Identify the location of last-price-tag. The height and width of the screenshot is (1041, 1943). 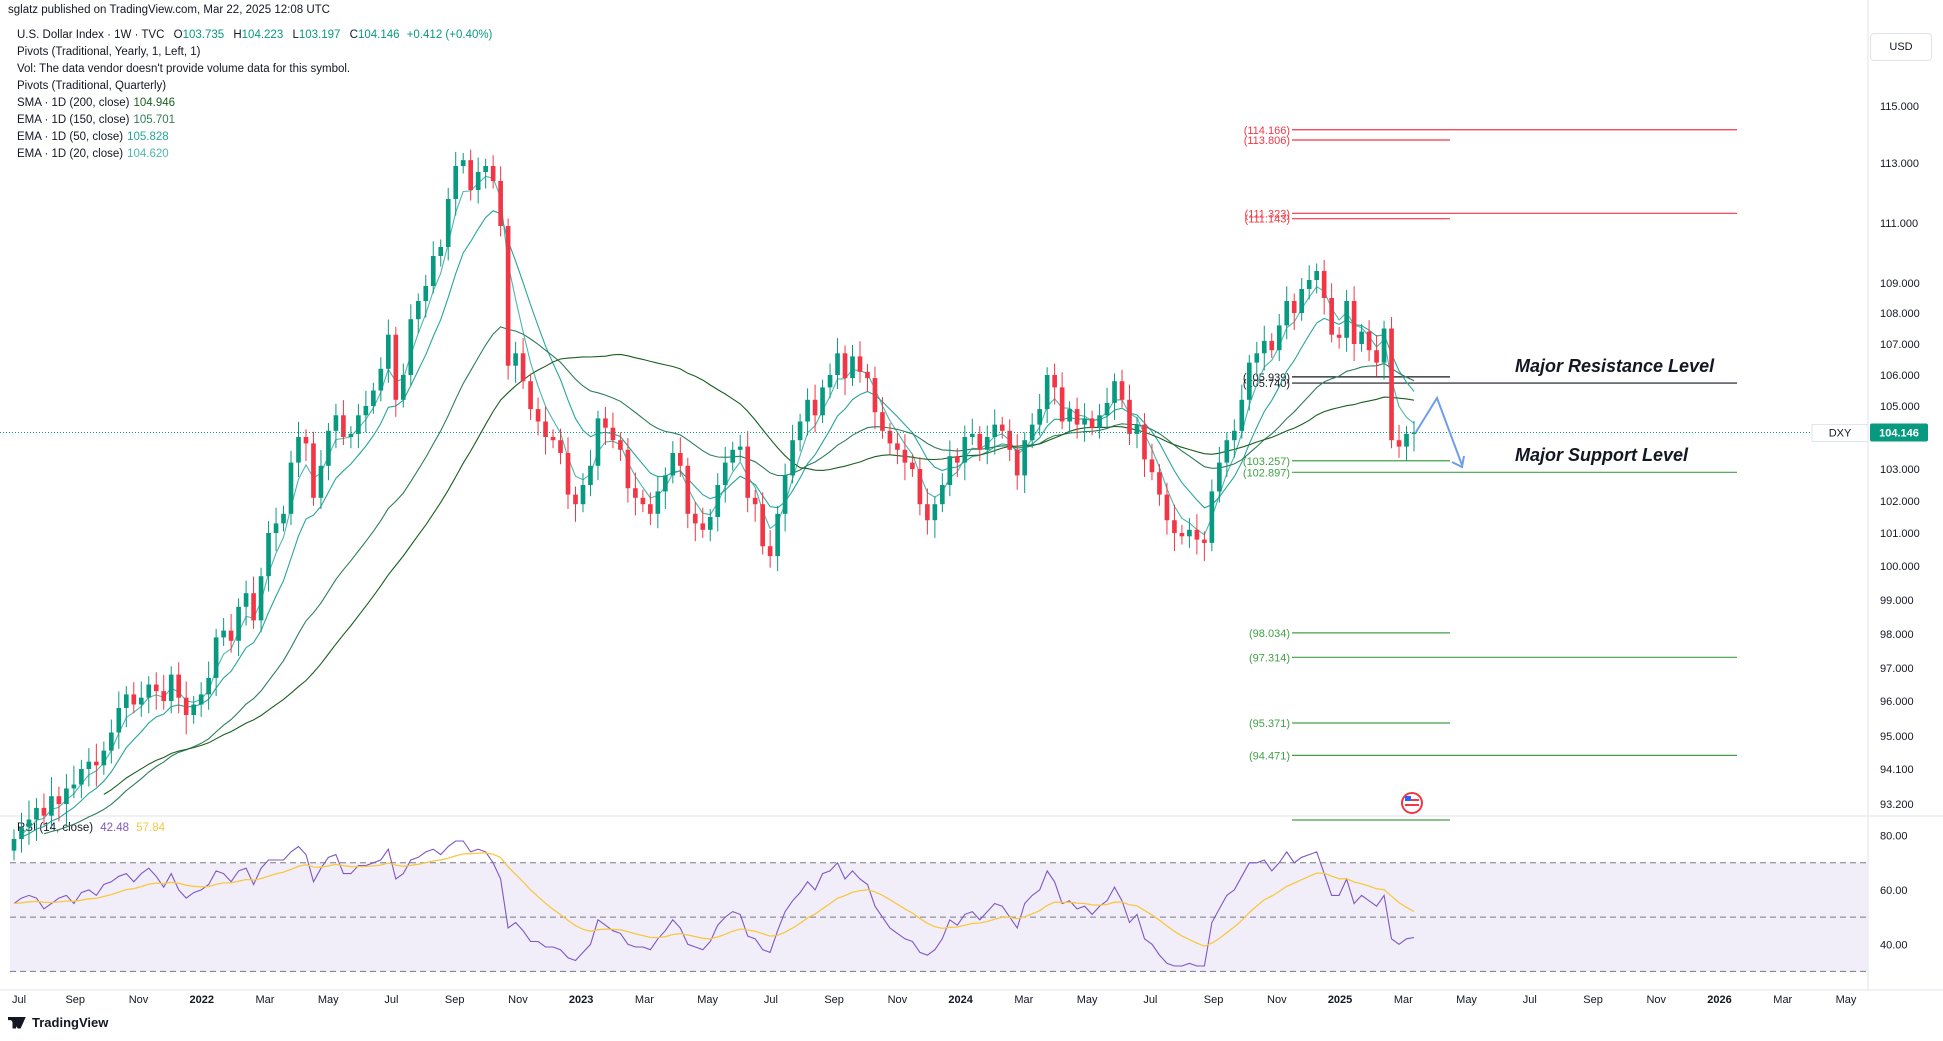
(1899, 432).